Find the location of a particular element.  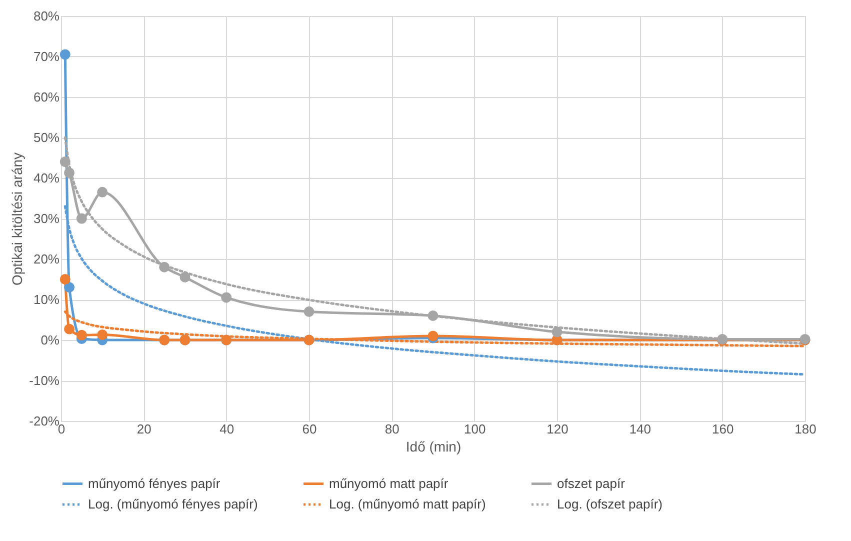

y-tick-label: -20% is located at coordinates (44, 421).